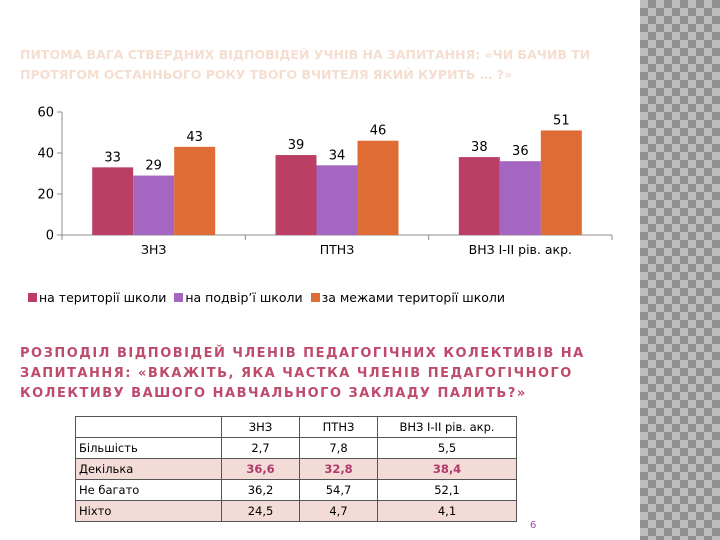  What do you see at coordinates (447, 469) in the screenshot?
I see `table-cell: 38,4` at bounding box center [447, 469].